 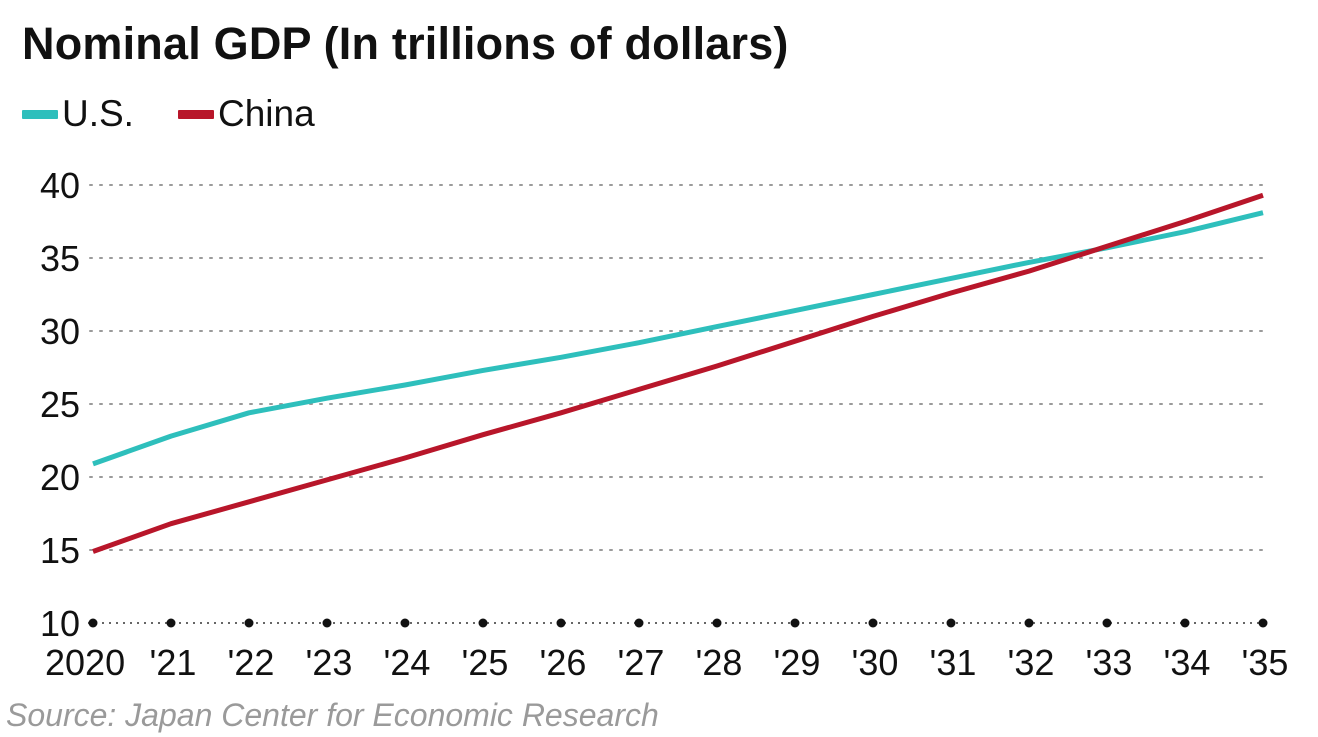 I want to click on legend-item-us: U.S., so click(x=78, y=114).